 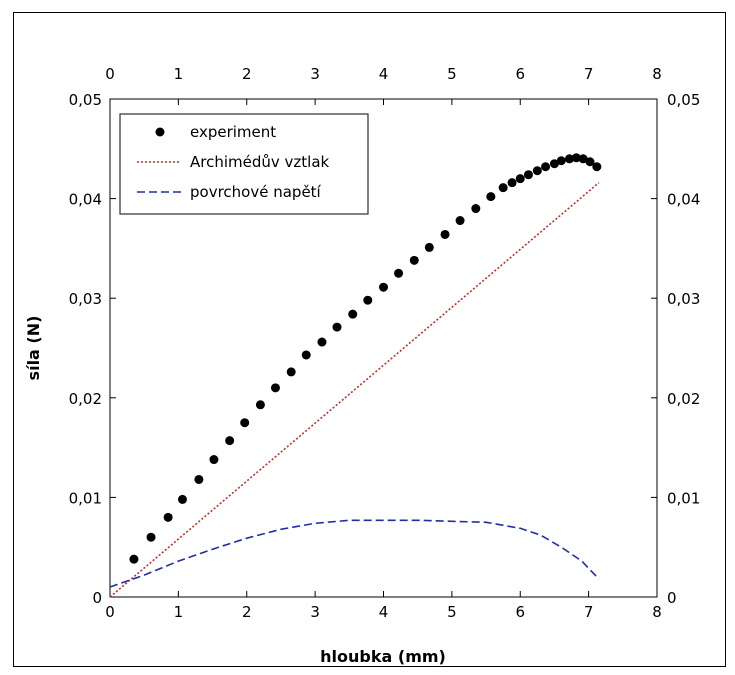 I want to click on y-tick-label-right: 0,01, so click(x=683, y=498).